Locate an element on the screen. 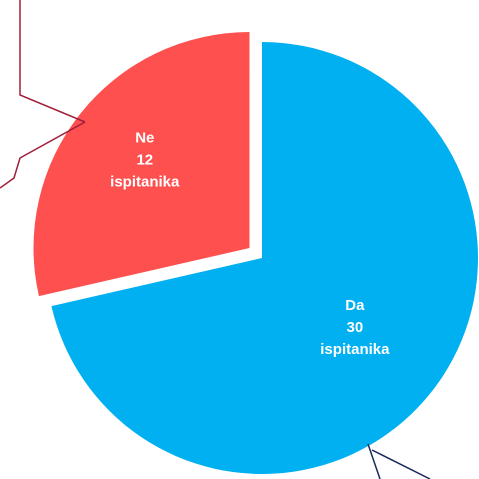 Image resolution: width=479 pixels, height=479 pixels. slice-category: Da is located at coordinates (355, 305).